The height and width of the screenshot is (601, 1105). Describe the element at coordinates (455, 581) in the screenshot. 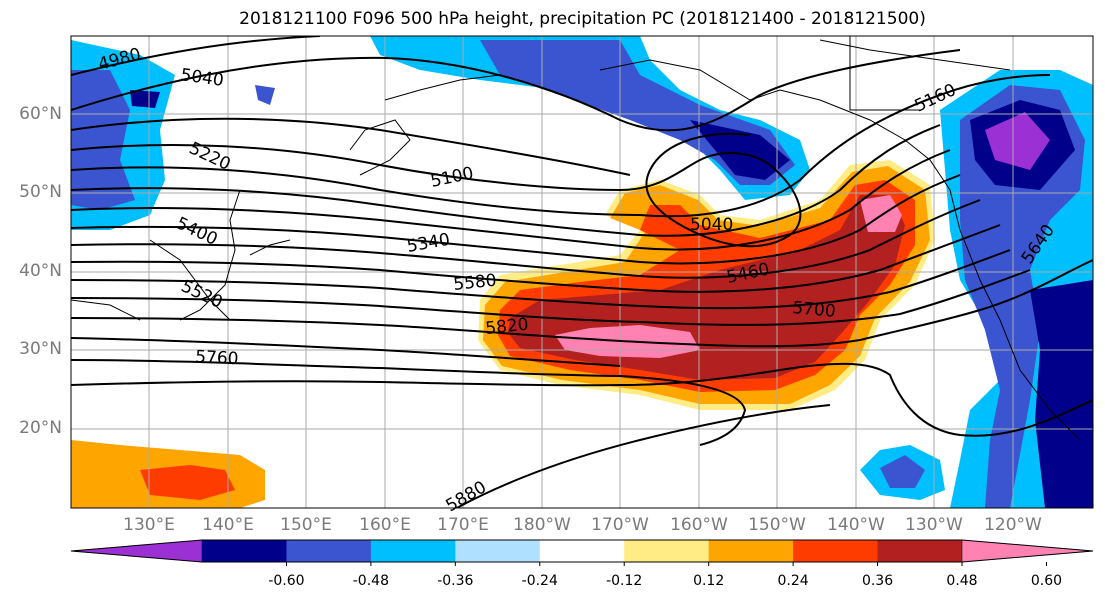

I see `colorbar-tick-label: -0.36` at that location.